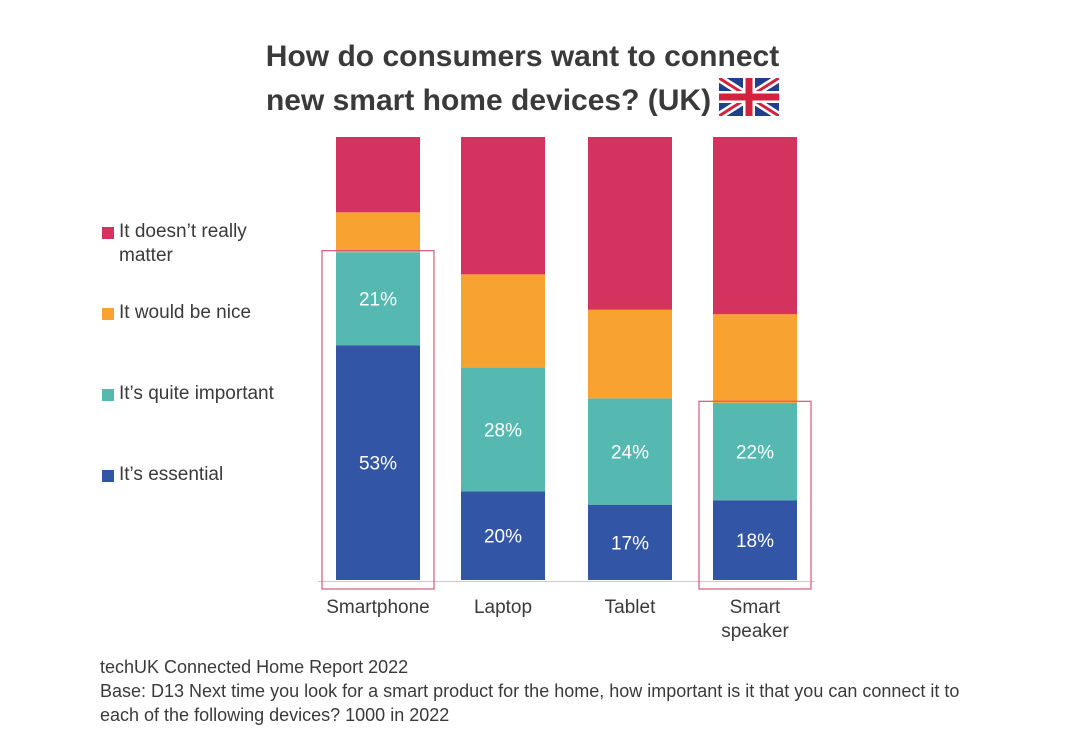 The image size is (1080, 747). What do you see at coordinates (630, 607) in the screenshot?
I see `category-label: Tablet` at bounding box center [630, 607].